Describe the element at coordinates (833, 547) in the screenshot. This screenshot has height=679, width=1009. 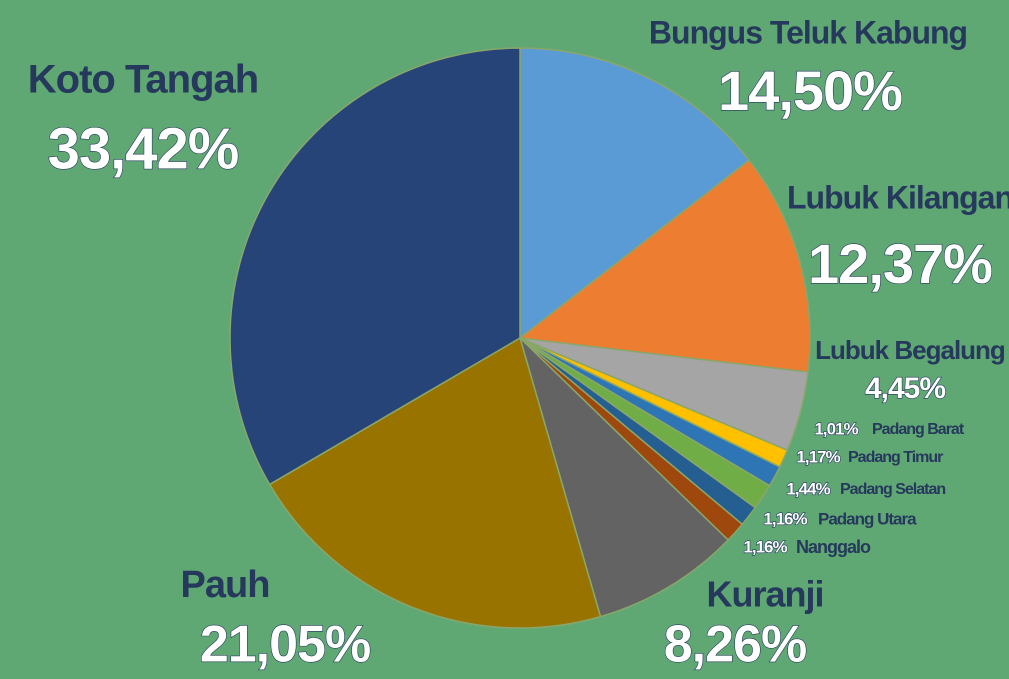
I see `category-label: Nanggalo` at that location.